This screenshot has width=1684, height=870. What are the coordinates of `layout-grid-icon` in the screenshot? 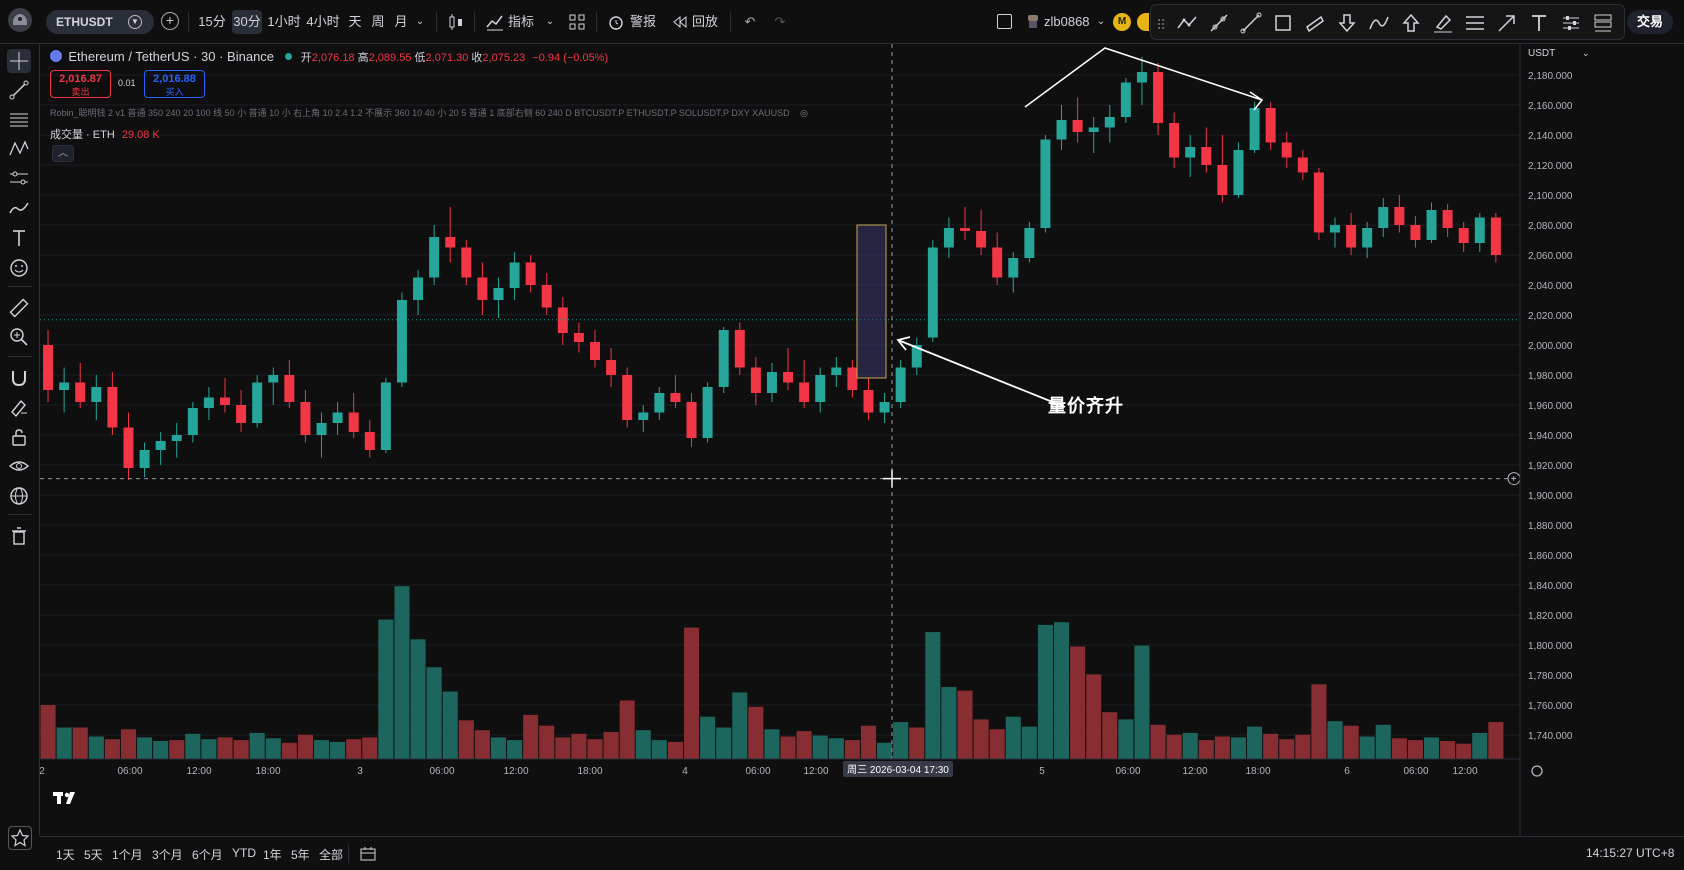 It's located at (577, 22).